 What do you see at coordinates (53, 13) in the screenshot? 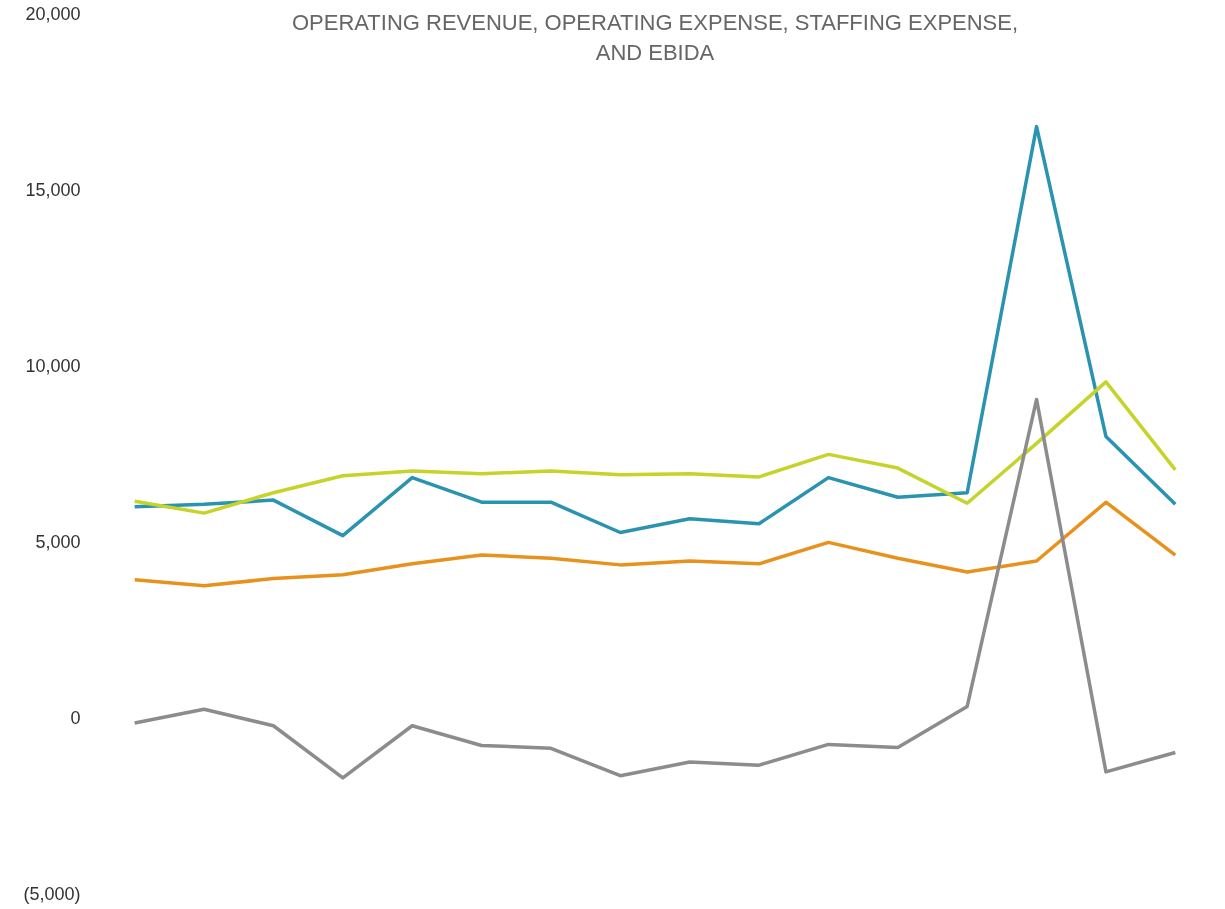
I see `y-tick-label: 20,000` at bounding box center [53, 13].